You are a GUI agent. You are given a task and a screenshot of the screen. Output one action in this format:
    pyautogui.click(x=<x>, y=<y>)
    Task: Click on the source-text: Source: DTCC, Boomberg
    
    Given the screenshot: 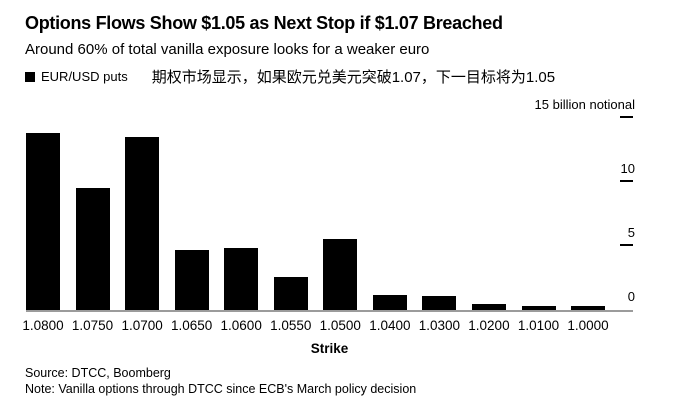 What is the action you would take?
    pyautogui.click(x=98, y=373)
    